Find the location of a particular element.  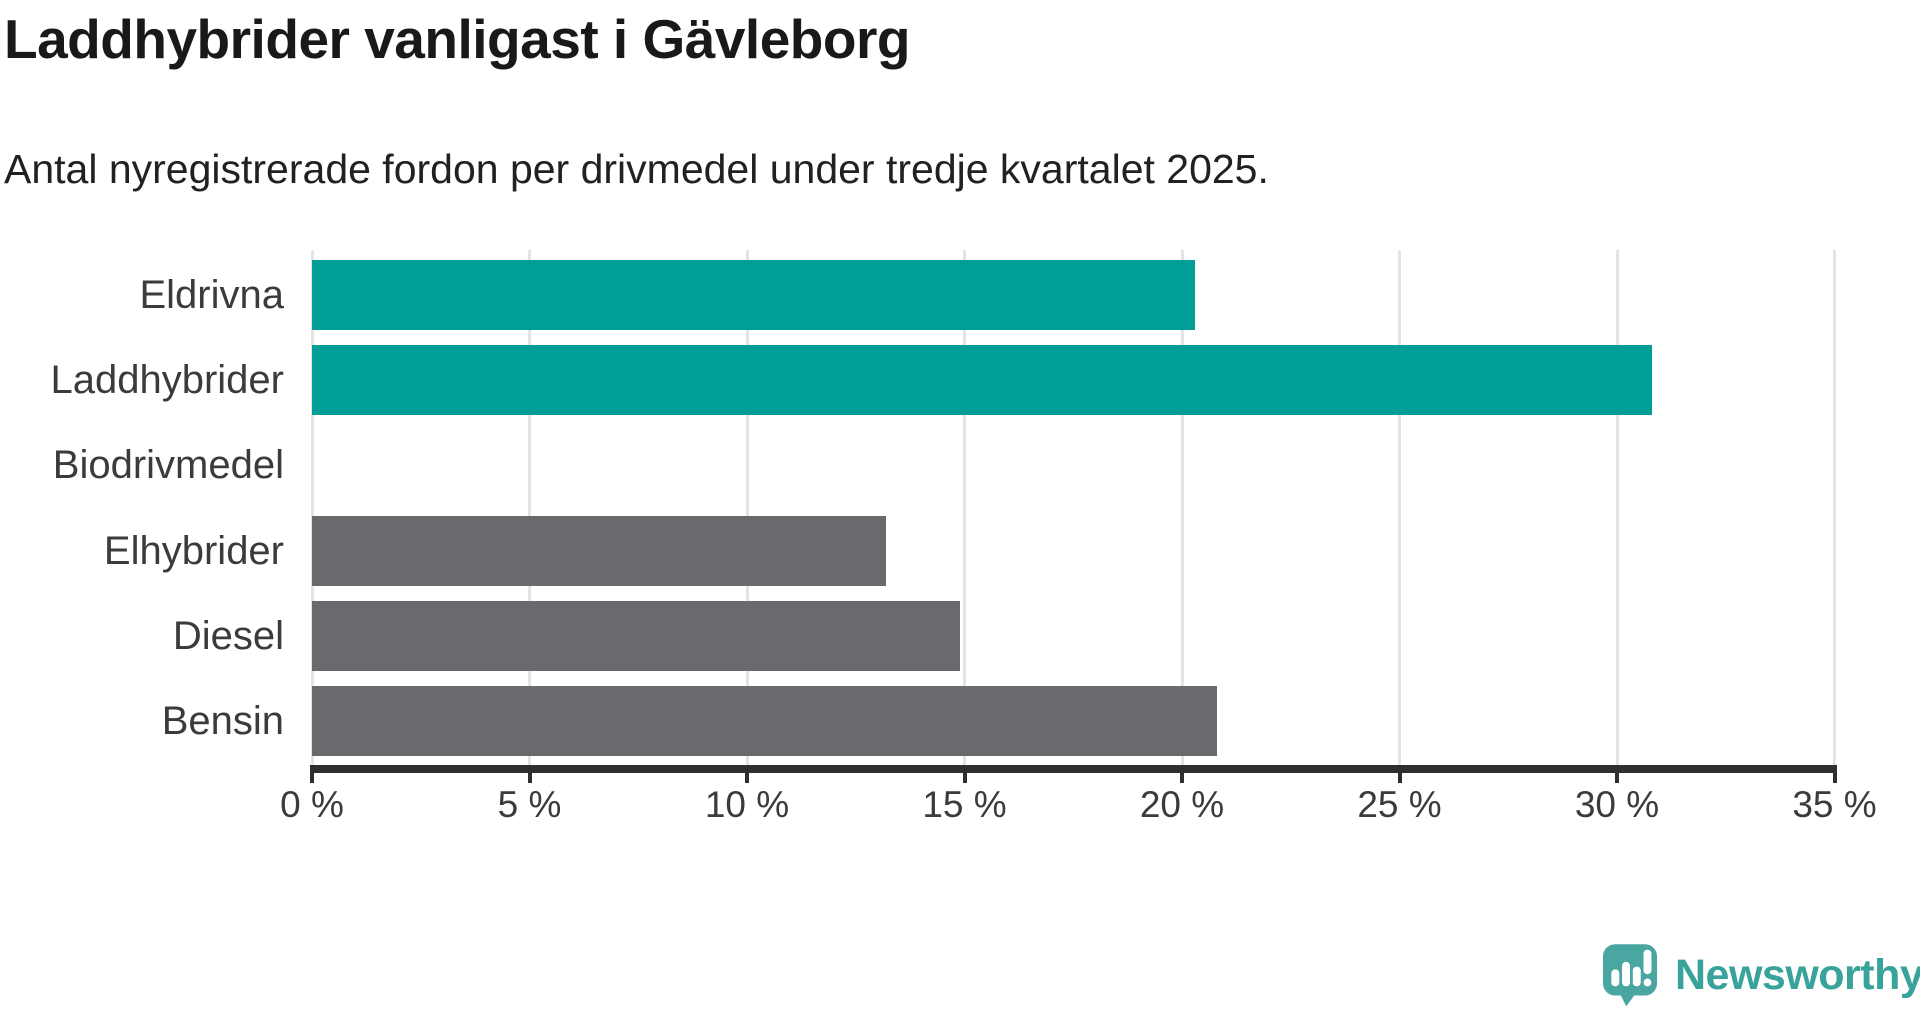

category-label-elhybrider: Elhybrider is located at coordinates (193, 550).